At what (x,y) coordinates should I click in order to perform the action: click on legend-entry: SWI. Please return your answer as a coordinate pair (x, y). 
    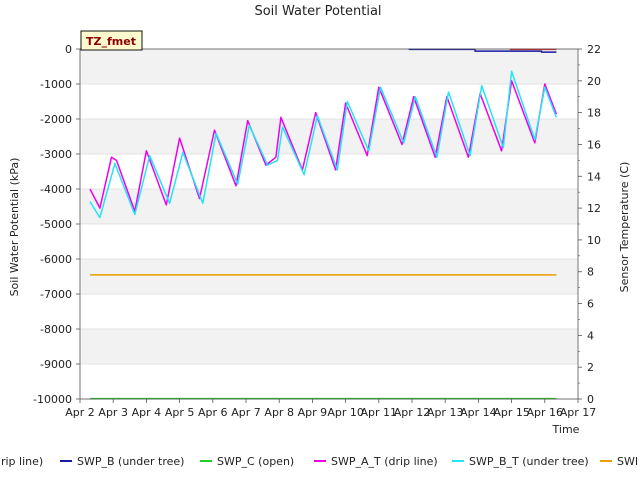
    Looking at the image, I should click on (619, 461).